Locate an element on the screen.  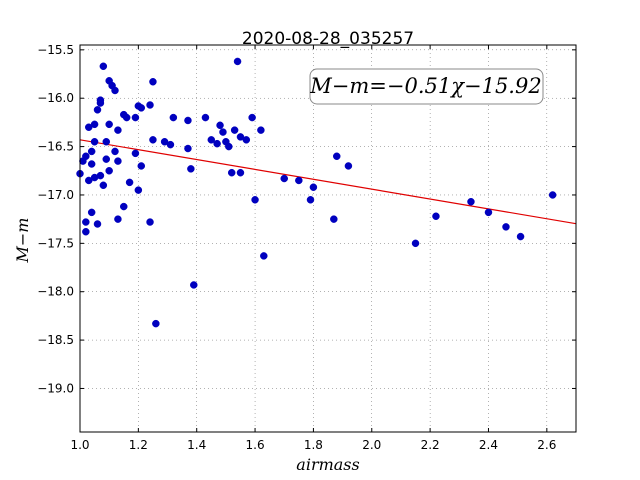
y-axis-label: M−m is located at coordinates (22, 241).